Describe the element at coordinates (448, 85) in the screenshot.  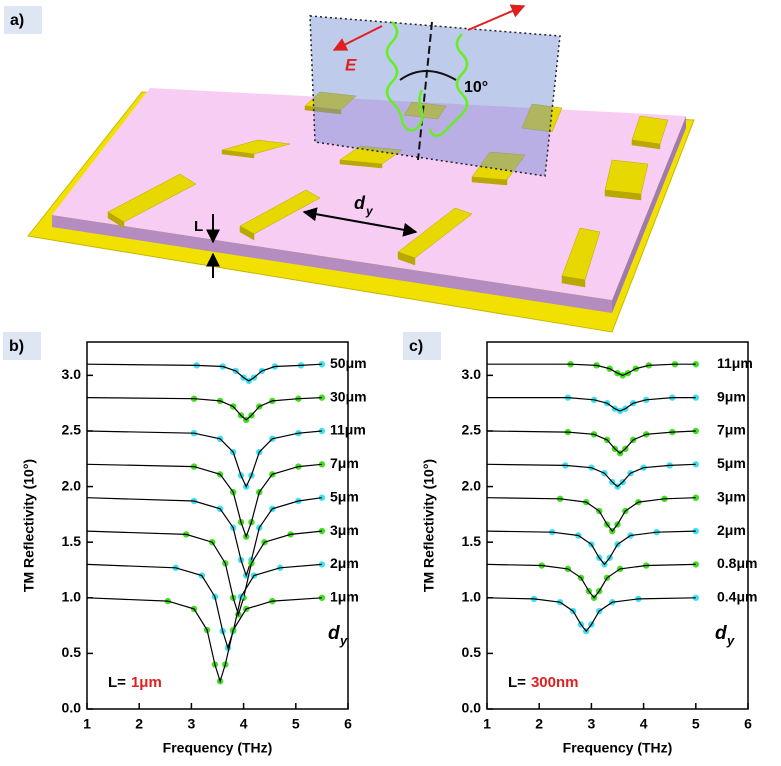
I see `reflected-wave` at that location.